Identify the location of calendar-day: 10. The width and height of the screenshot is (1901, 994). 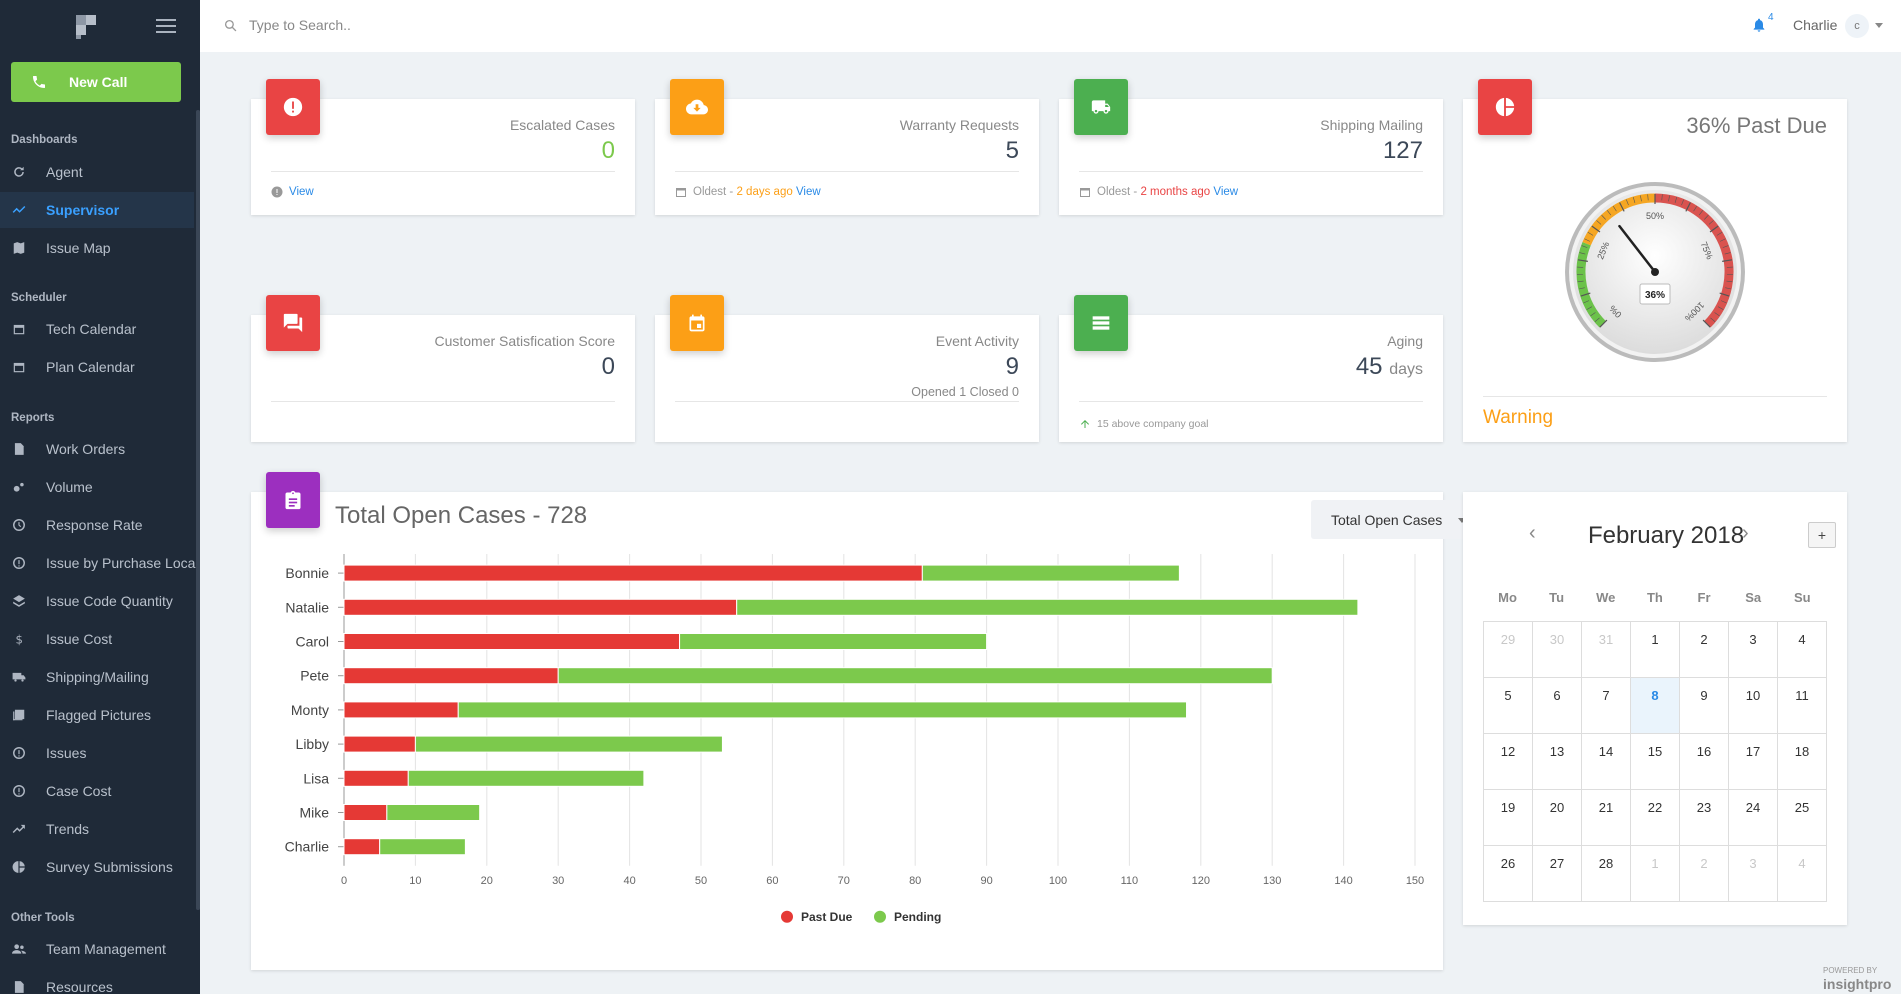
(1753, 706).